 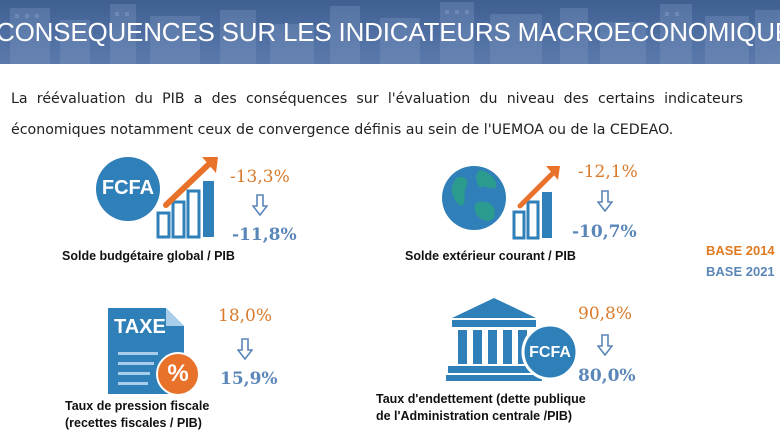 I want to click on legend-base-2021: BASE 2021, so click(x=740, y=271).